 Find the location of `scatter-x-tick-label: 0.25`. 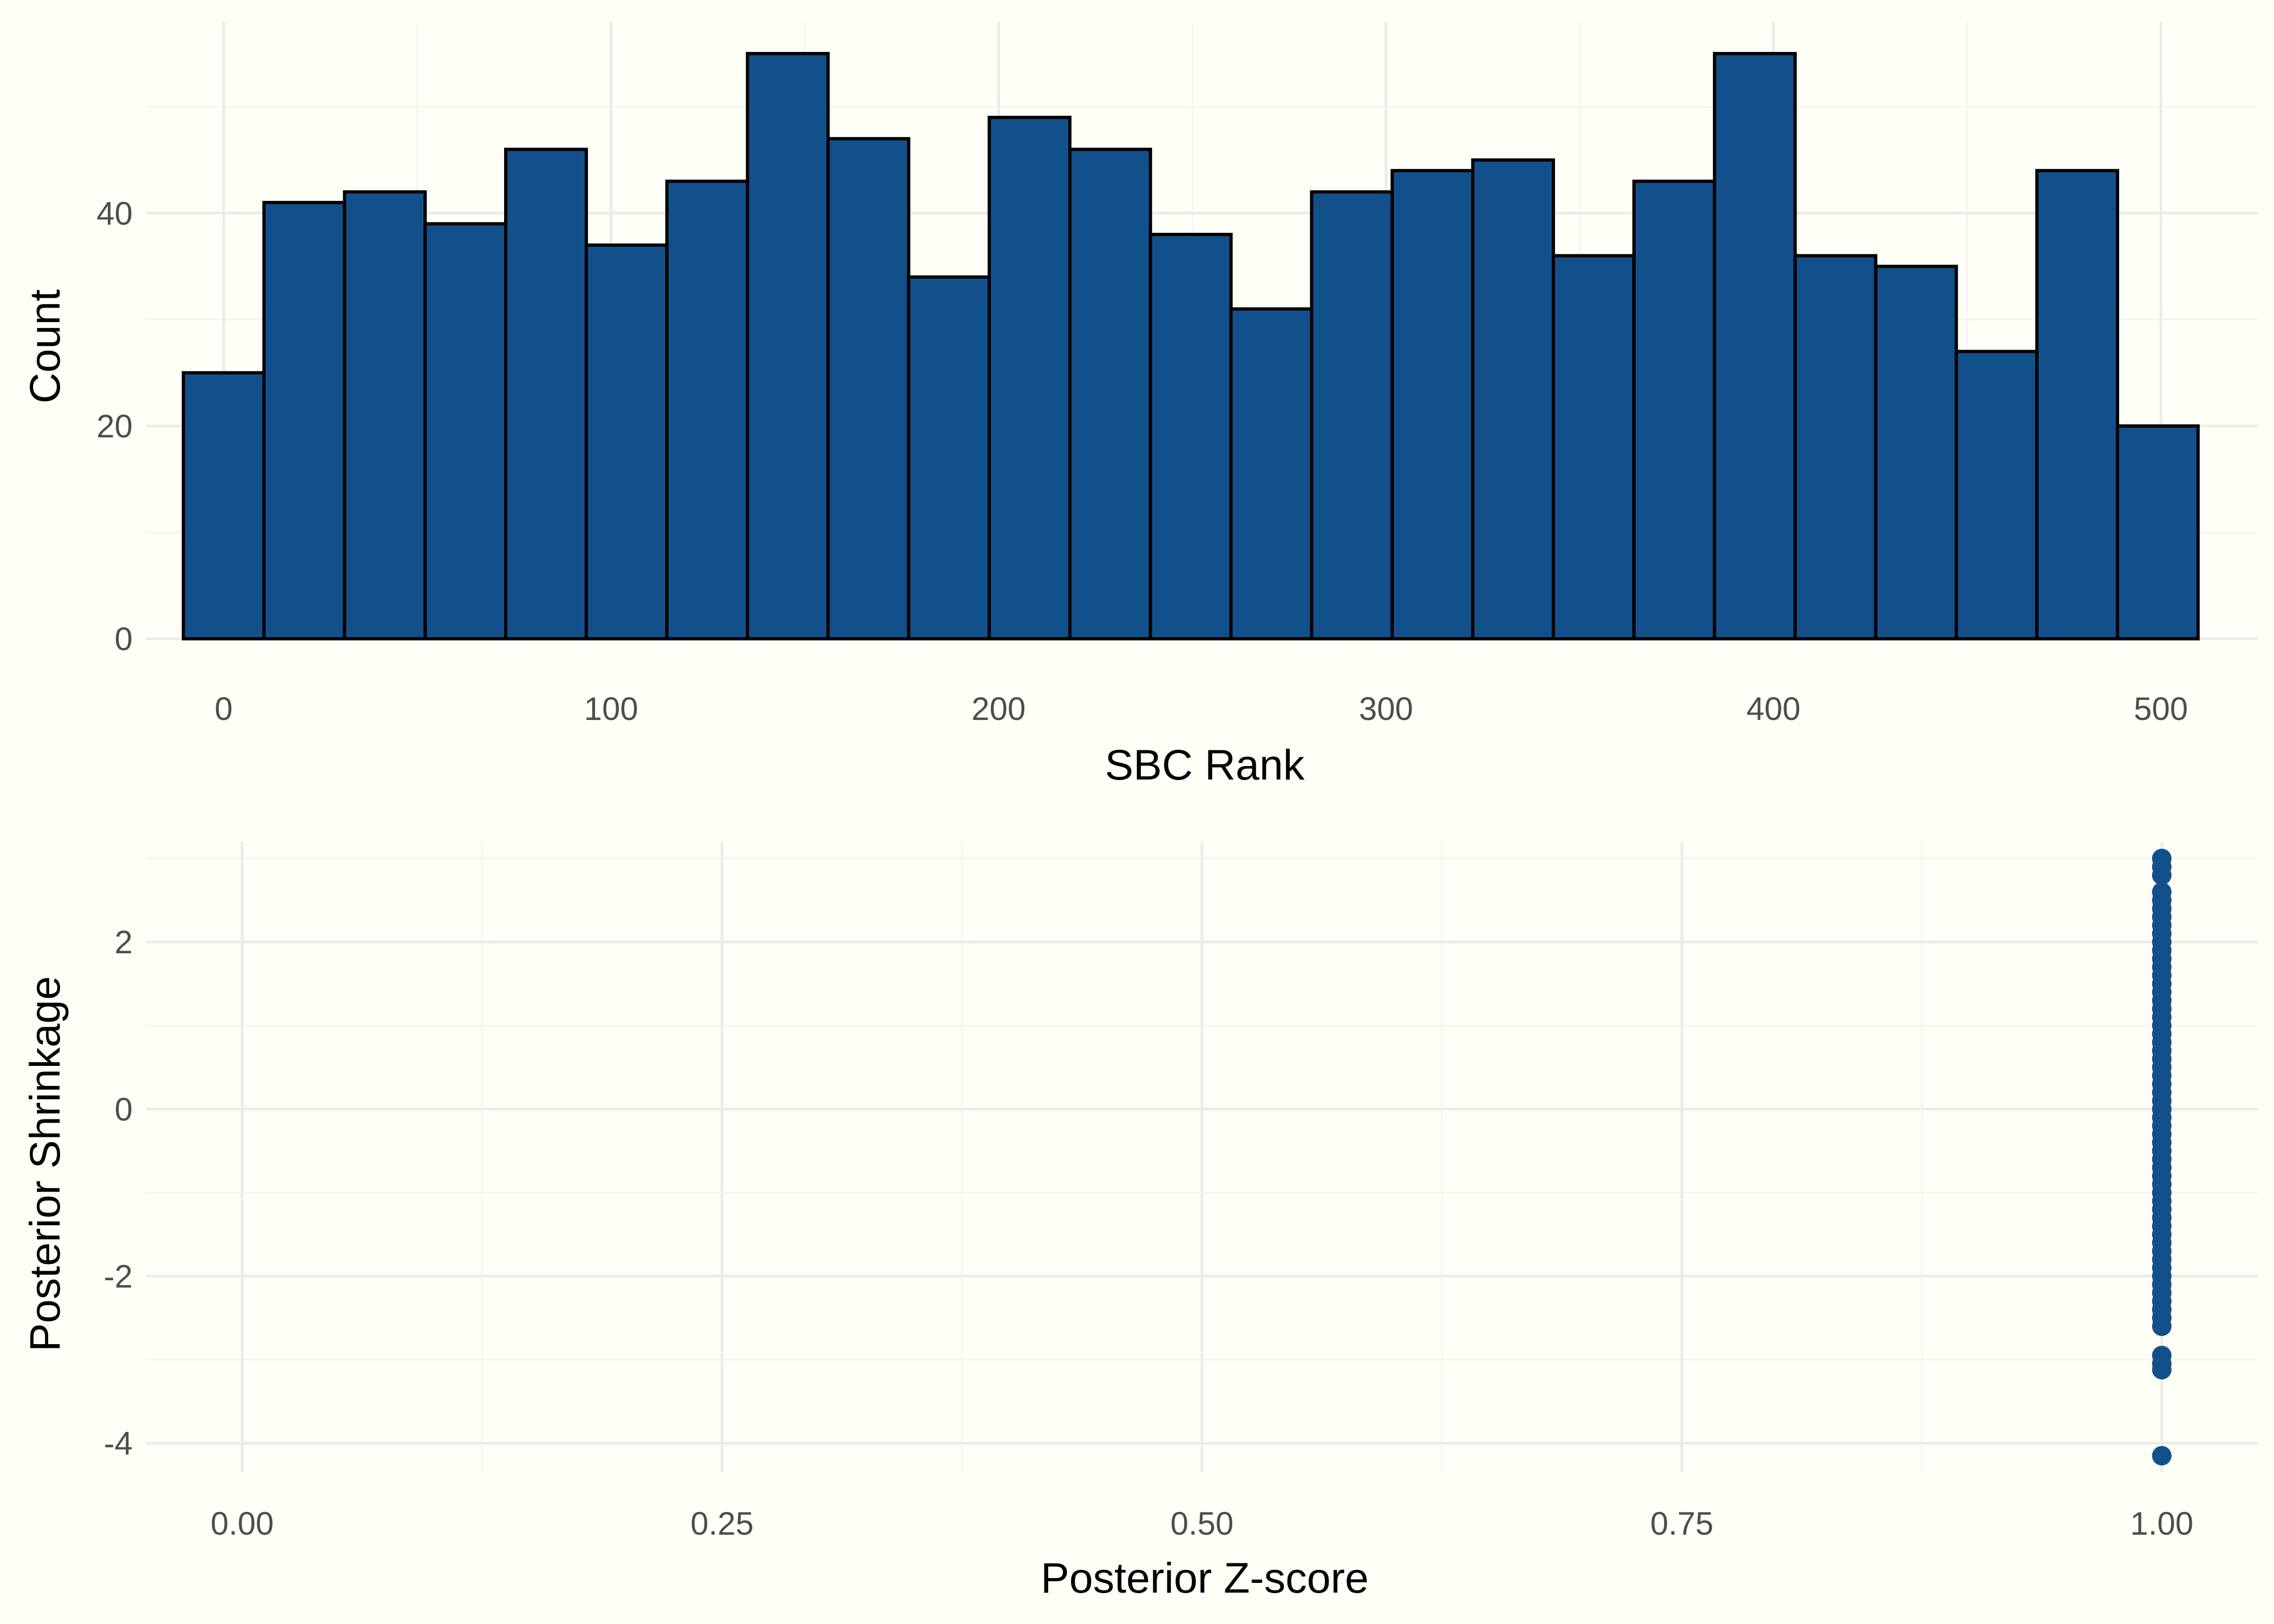

scatter-x-tick-label: 0.25 is located at coordinates (722, 1523).